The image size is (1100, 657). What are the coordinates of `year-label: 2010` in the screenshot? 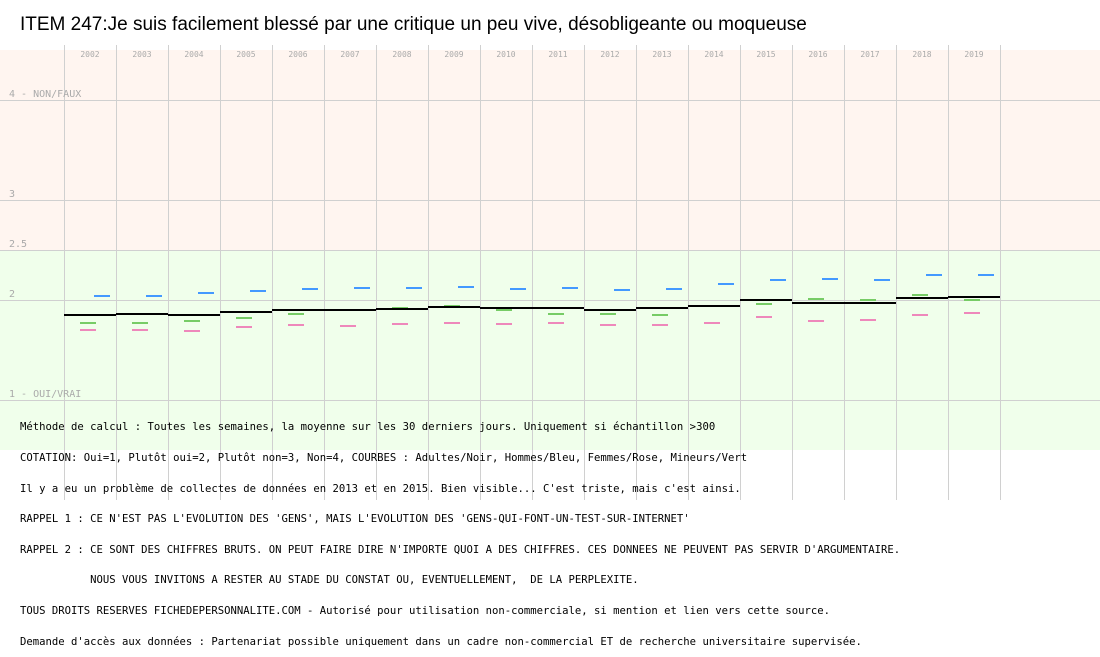 It's located at (505, 54).